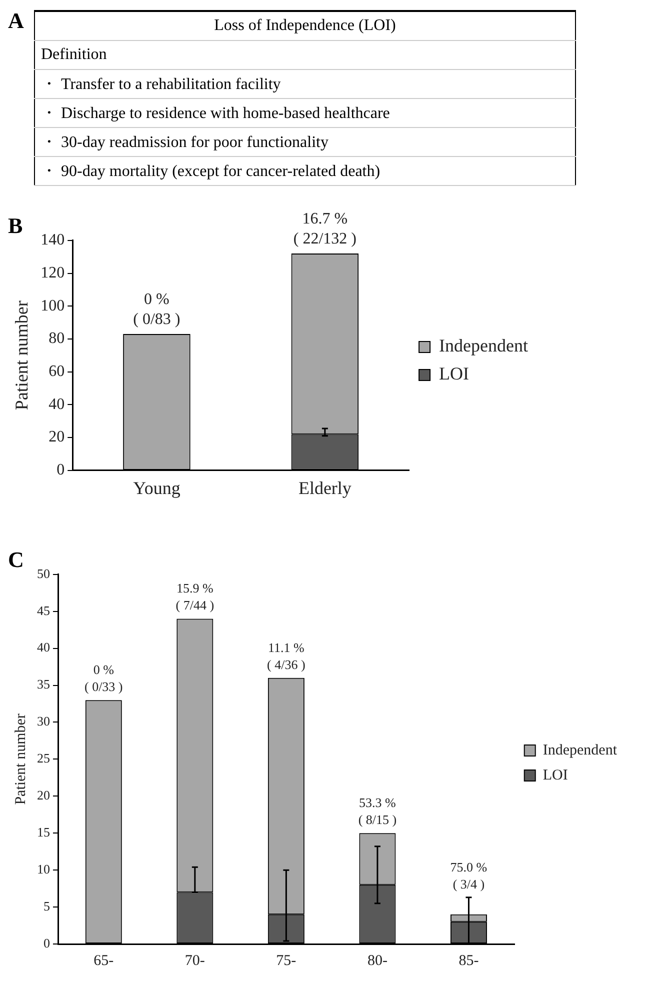 The image size is (645, 989). Describe the element at coordinates (56, 371) in the screenshot. I see `y-tick-label: 60` at that location.